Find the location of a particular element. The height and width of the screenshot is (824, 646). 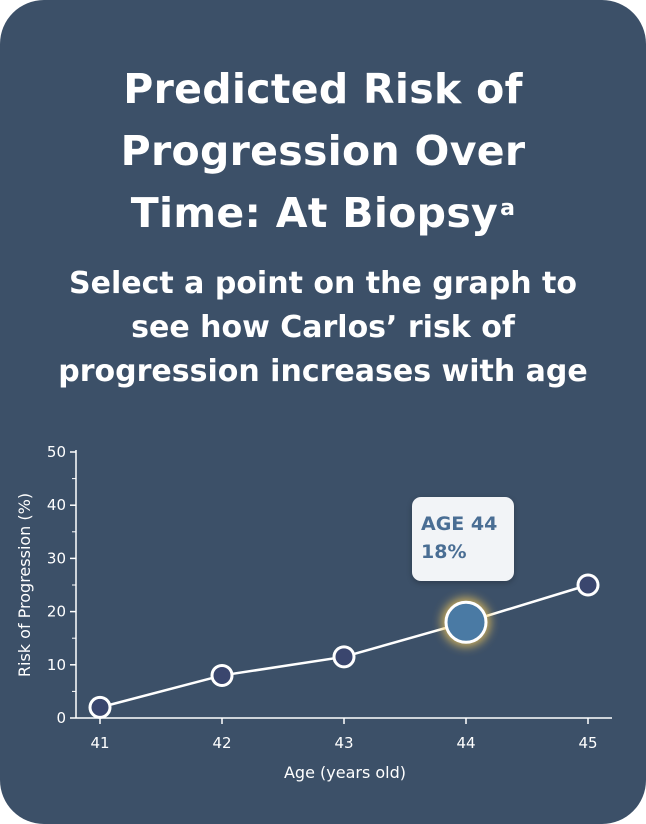

y-tick-label: 20 is located at coordinates (56, 612).